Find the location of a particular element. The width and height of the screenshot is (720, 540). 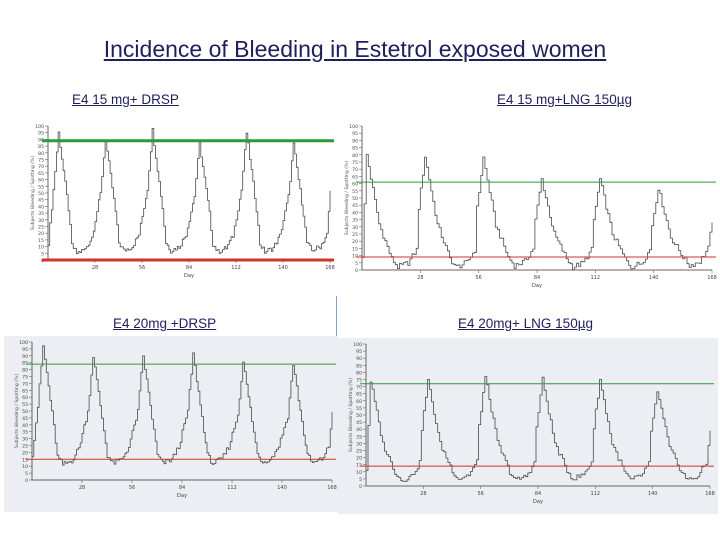

panel-label-br: E4 20mg+ LNG 150µg is located at coordinates (525, 323).